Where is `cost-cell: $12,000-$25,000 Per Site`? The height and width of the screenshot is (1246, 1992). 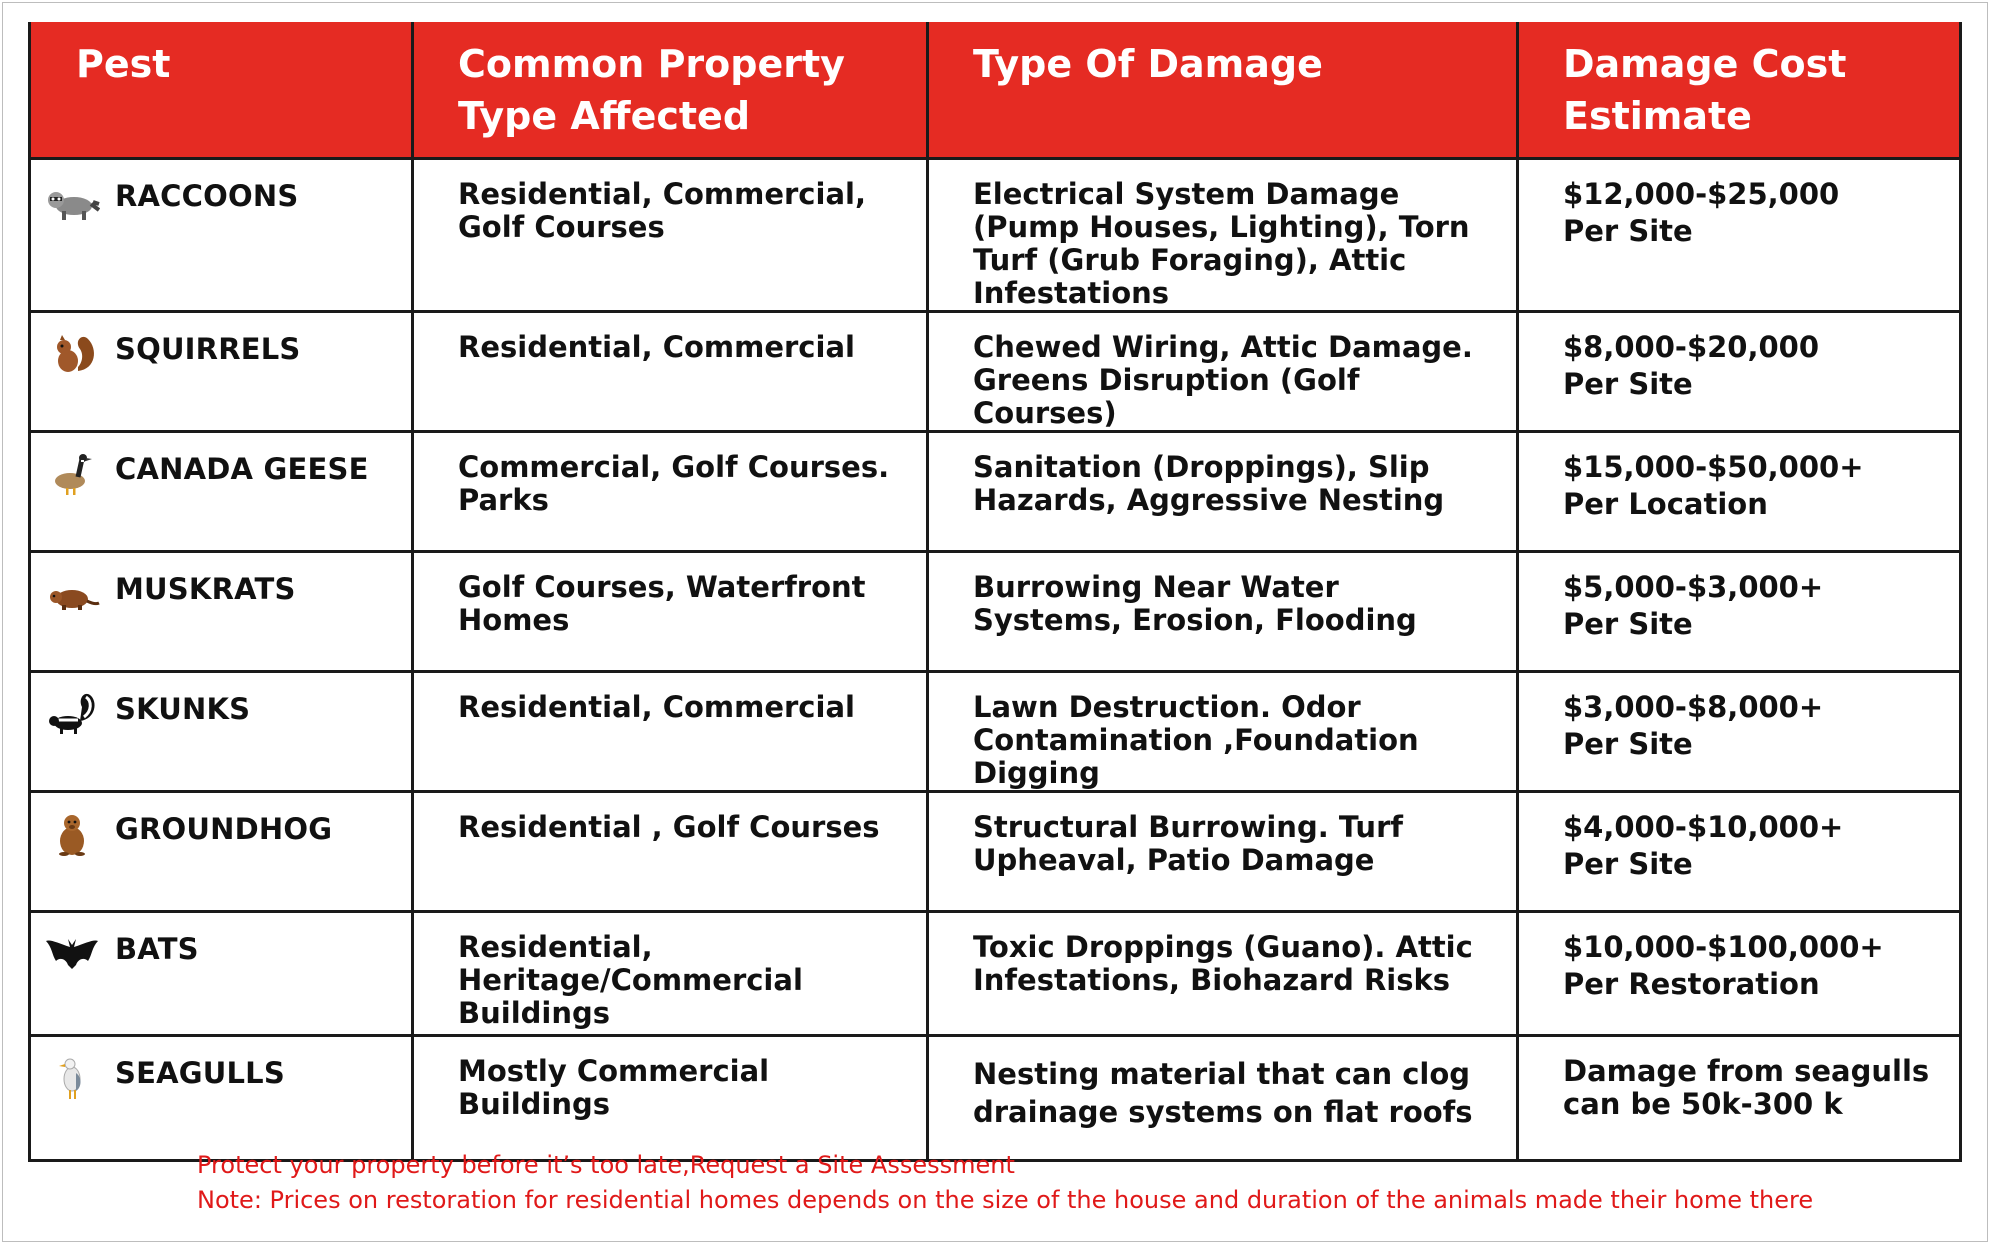 cost-cell: $12,000-$25,000 Per Site is located at coordinates (1739, 234).